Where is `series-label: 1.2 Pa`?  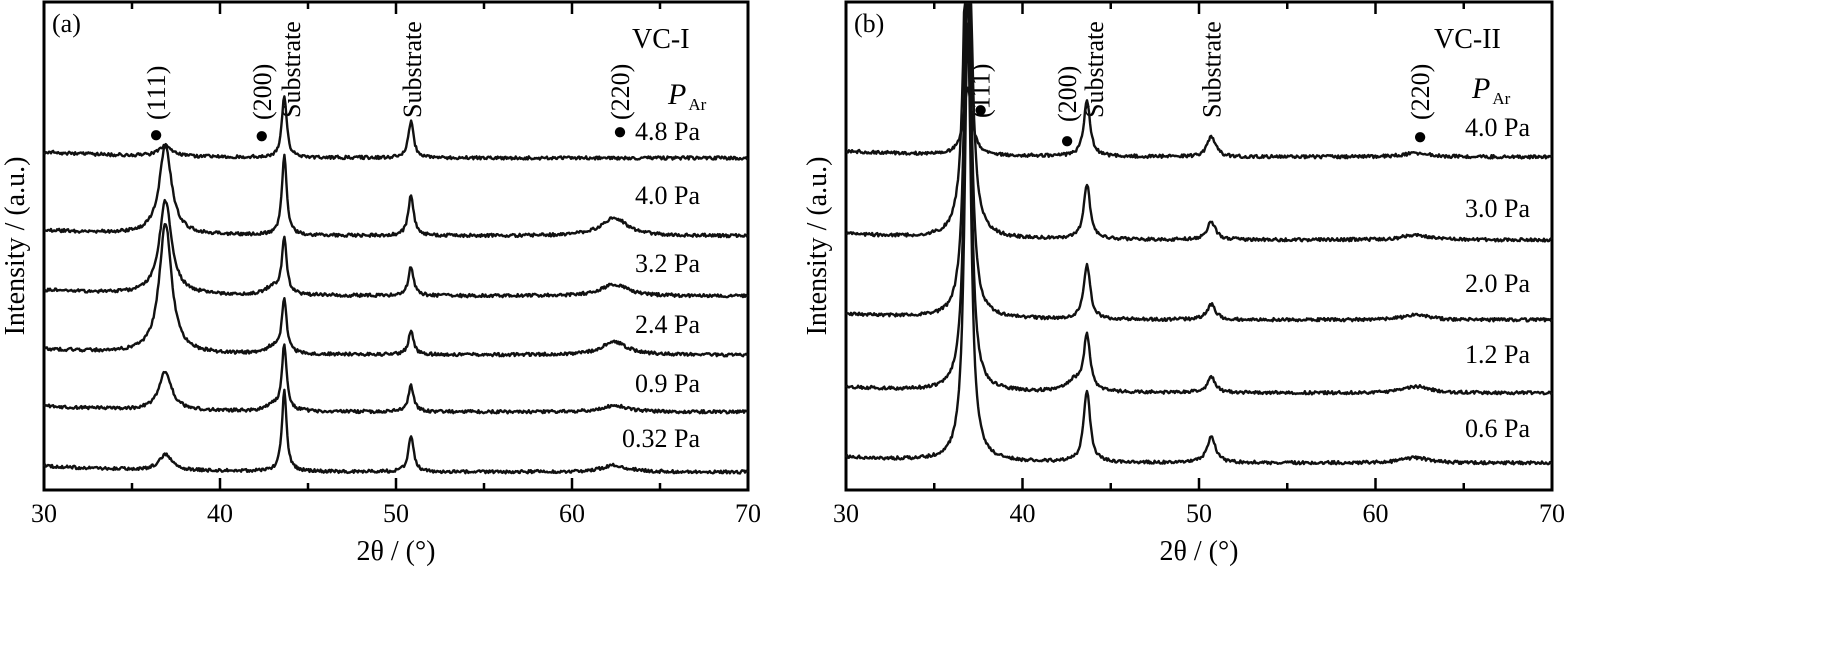 series-label: 1.2 Pa is located at coordinates (1497, 354).